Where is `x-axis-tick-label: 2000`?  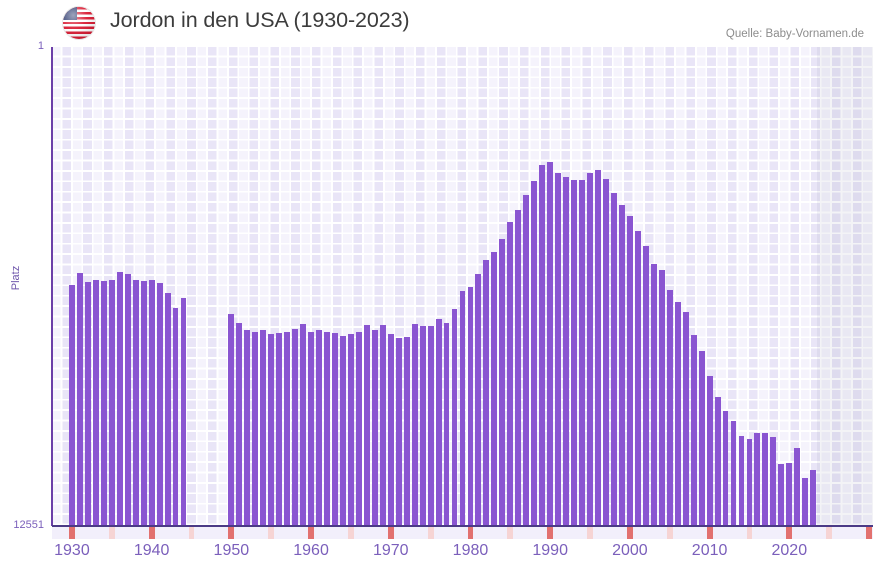
x-axis-tick-label: 2000 is located at coordinates (630, 550).